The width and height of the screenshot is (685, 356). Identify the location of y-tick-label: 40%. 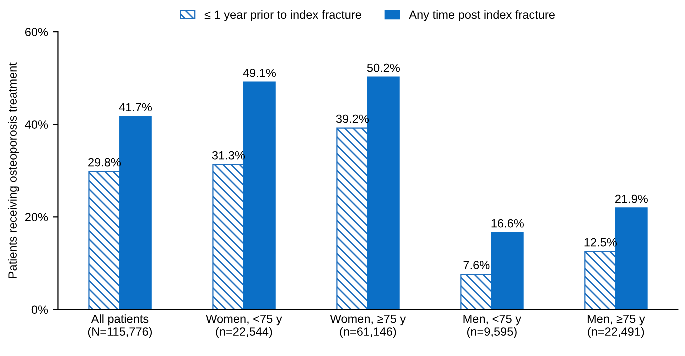
(36, 124).